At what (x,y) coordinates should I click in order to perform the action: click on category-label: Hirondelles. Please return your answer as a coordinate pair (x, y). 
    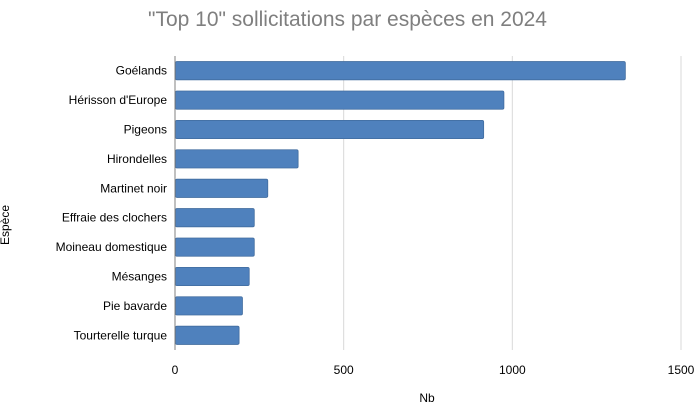
    Looking at the image, I should click on (137, 159).